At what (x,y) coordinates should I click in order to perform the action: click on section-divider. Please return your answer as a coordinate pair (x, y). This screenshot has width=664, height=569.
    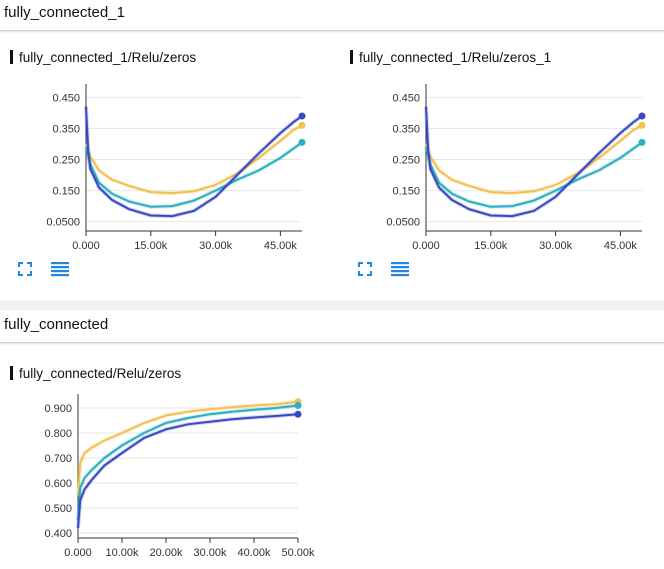
    Looking at the image, I should click on (332, 305).